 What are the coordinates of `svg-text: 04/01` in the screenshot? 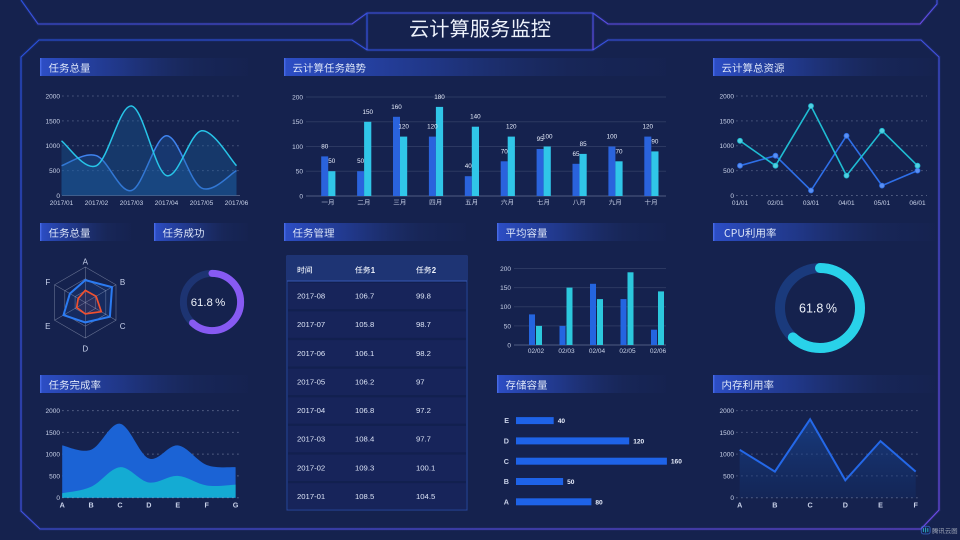 It's located at (846, 203).